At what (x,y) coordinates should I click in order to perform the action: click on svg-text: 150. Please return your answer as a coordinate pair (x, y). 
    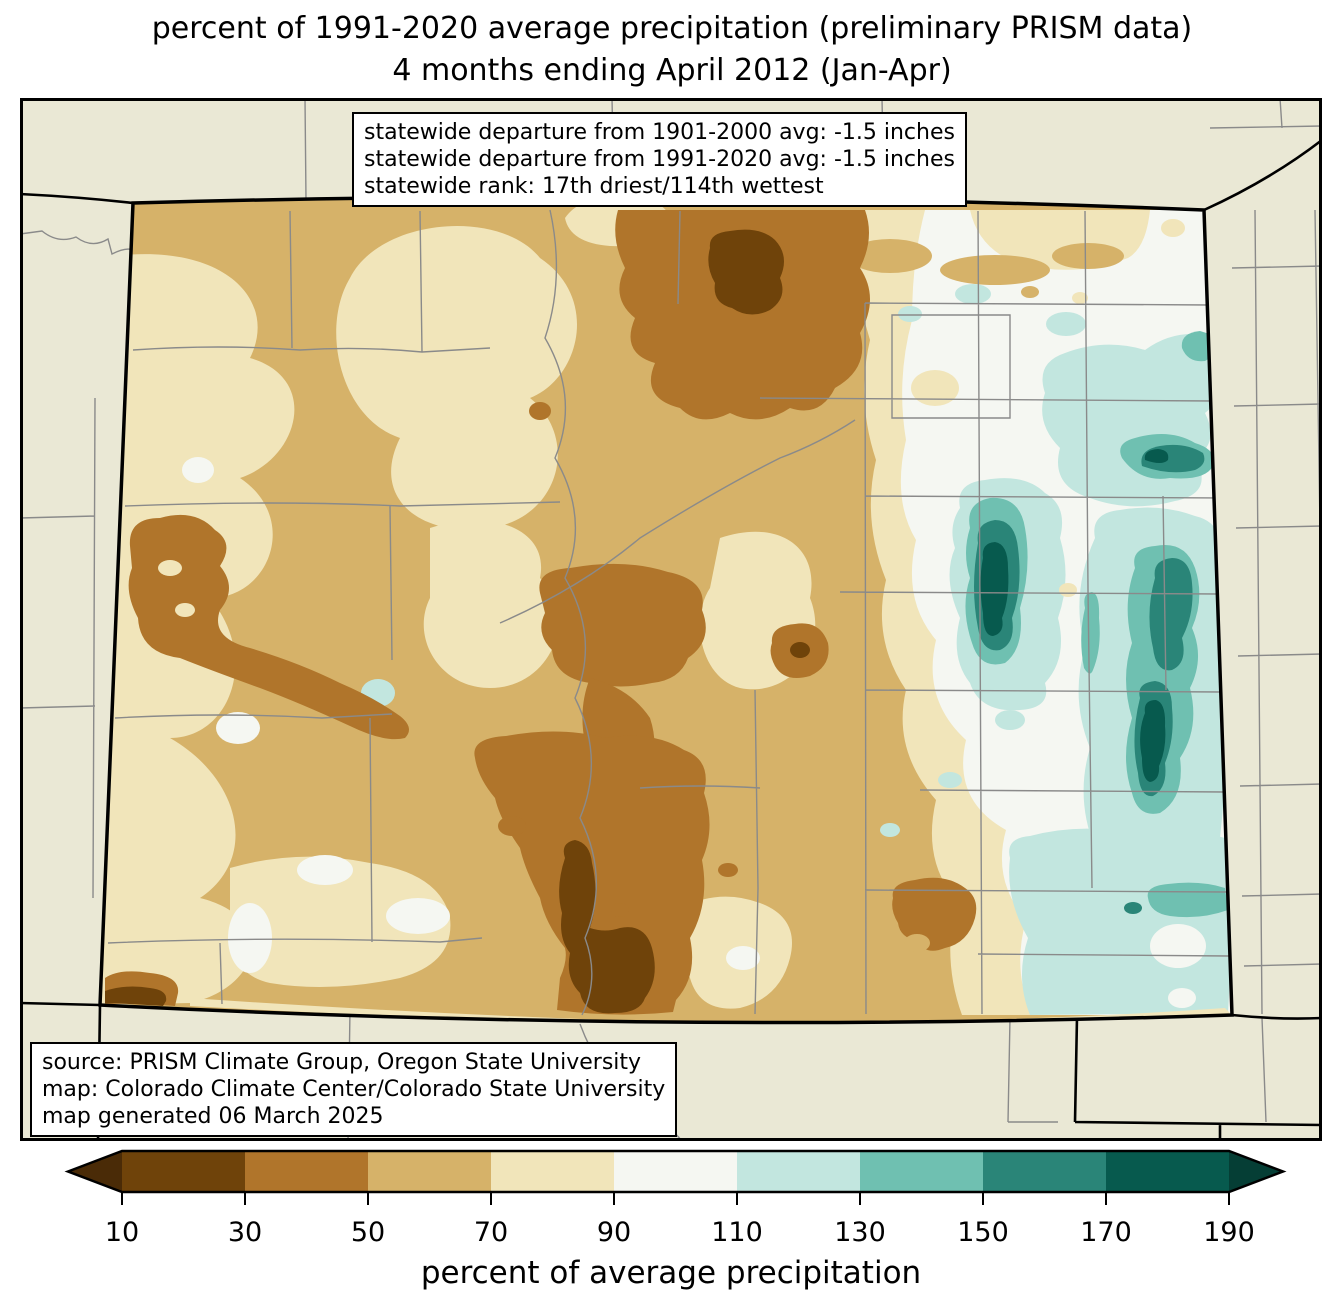
    Looking at the image, I should click on (983, 1232).